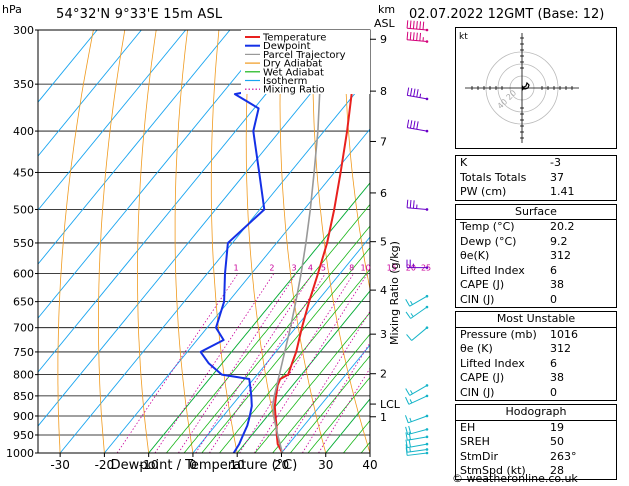 This screenshot has width=629, height=486. What do you see at coordinates (23, 328) in the screenshot?
I see `pressure-tick: 700` at bounding box center [23, 328].